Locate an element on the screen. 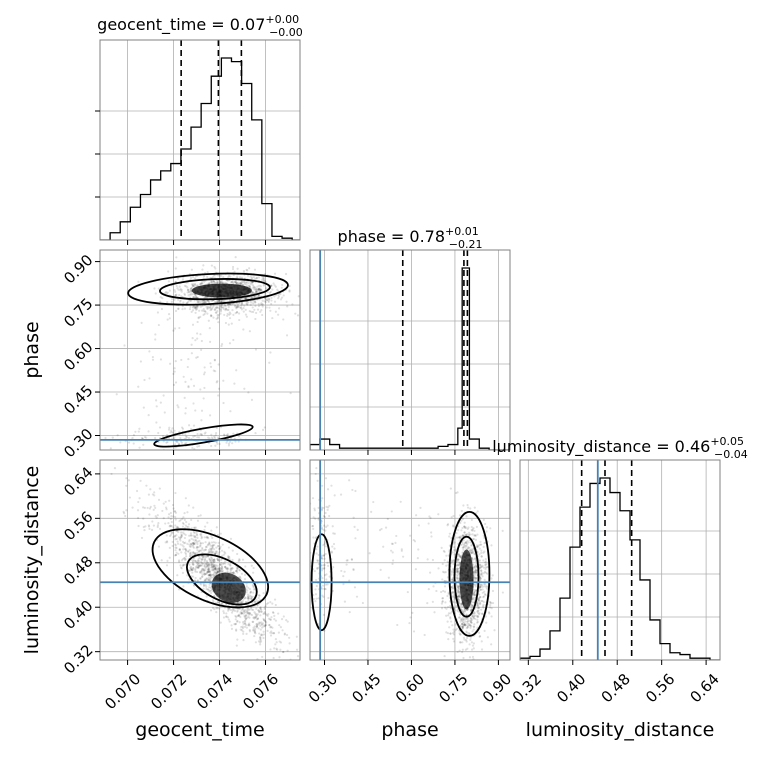 Image resolution: width=760 pixels, height=760 pixels. panel-frame is located at coordinates (200, 140).